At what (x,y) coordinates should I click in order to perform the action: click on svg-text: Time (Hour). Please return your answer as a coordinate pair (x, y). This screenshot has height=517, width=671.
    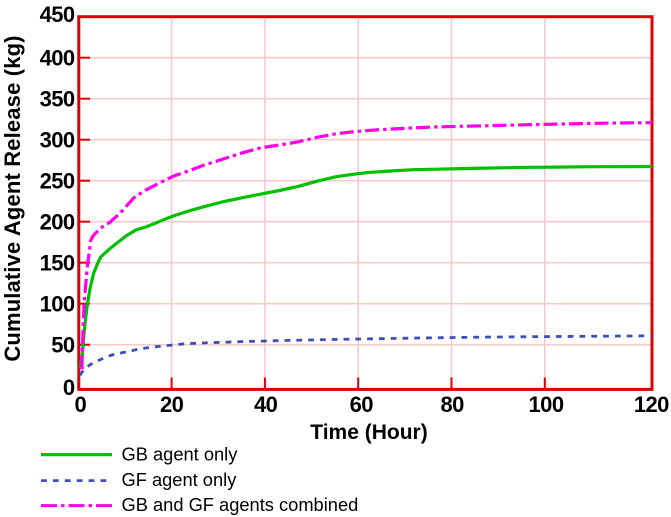
    Looking at the image, I should click on (368, 432).